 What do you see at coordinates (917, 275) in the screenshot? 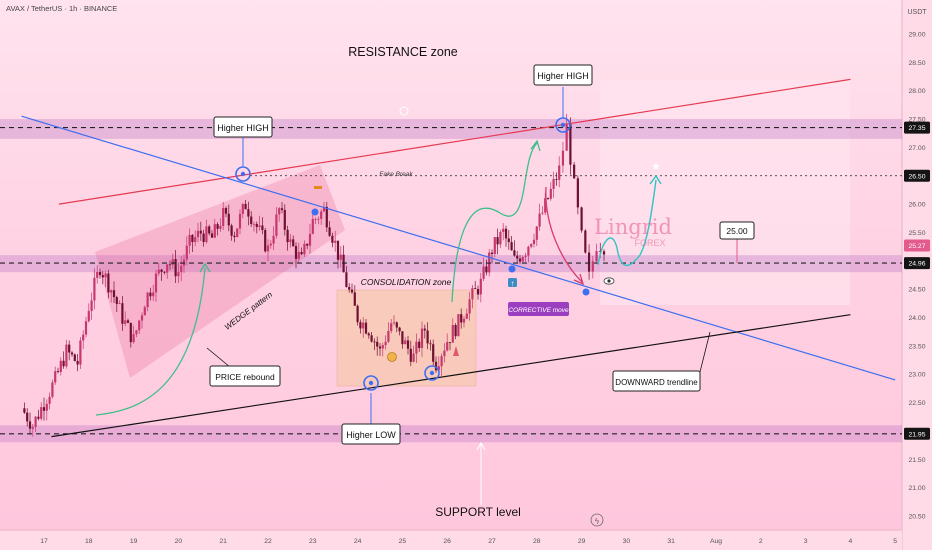
I see `price-scale` at bounding box center [917, 275].